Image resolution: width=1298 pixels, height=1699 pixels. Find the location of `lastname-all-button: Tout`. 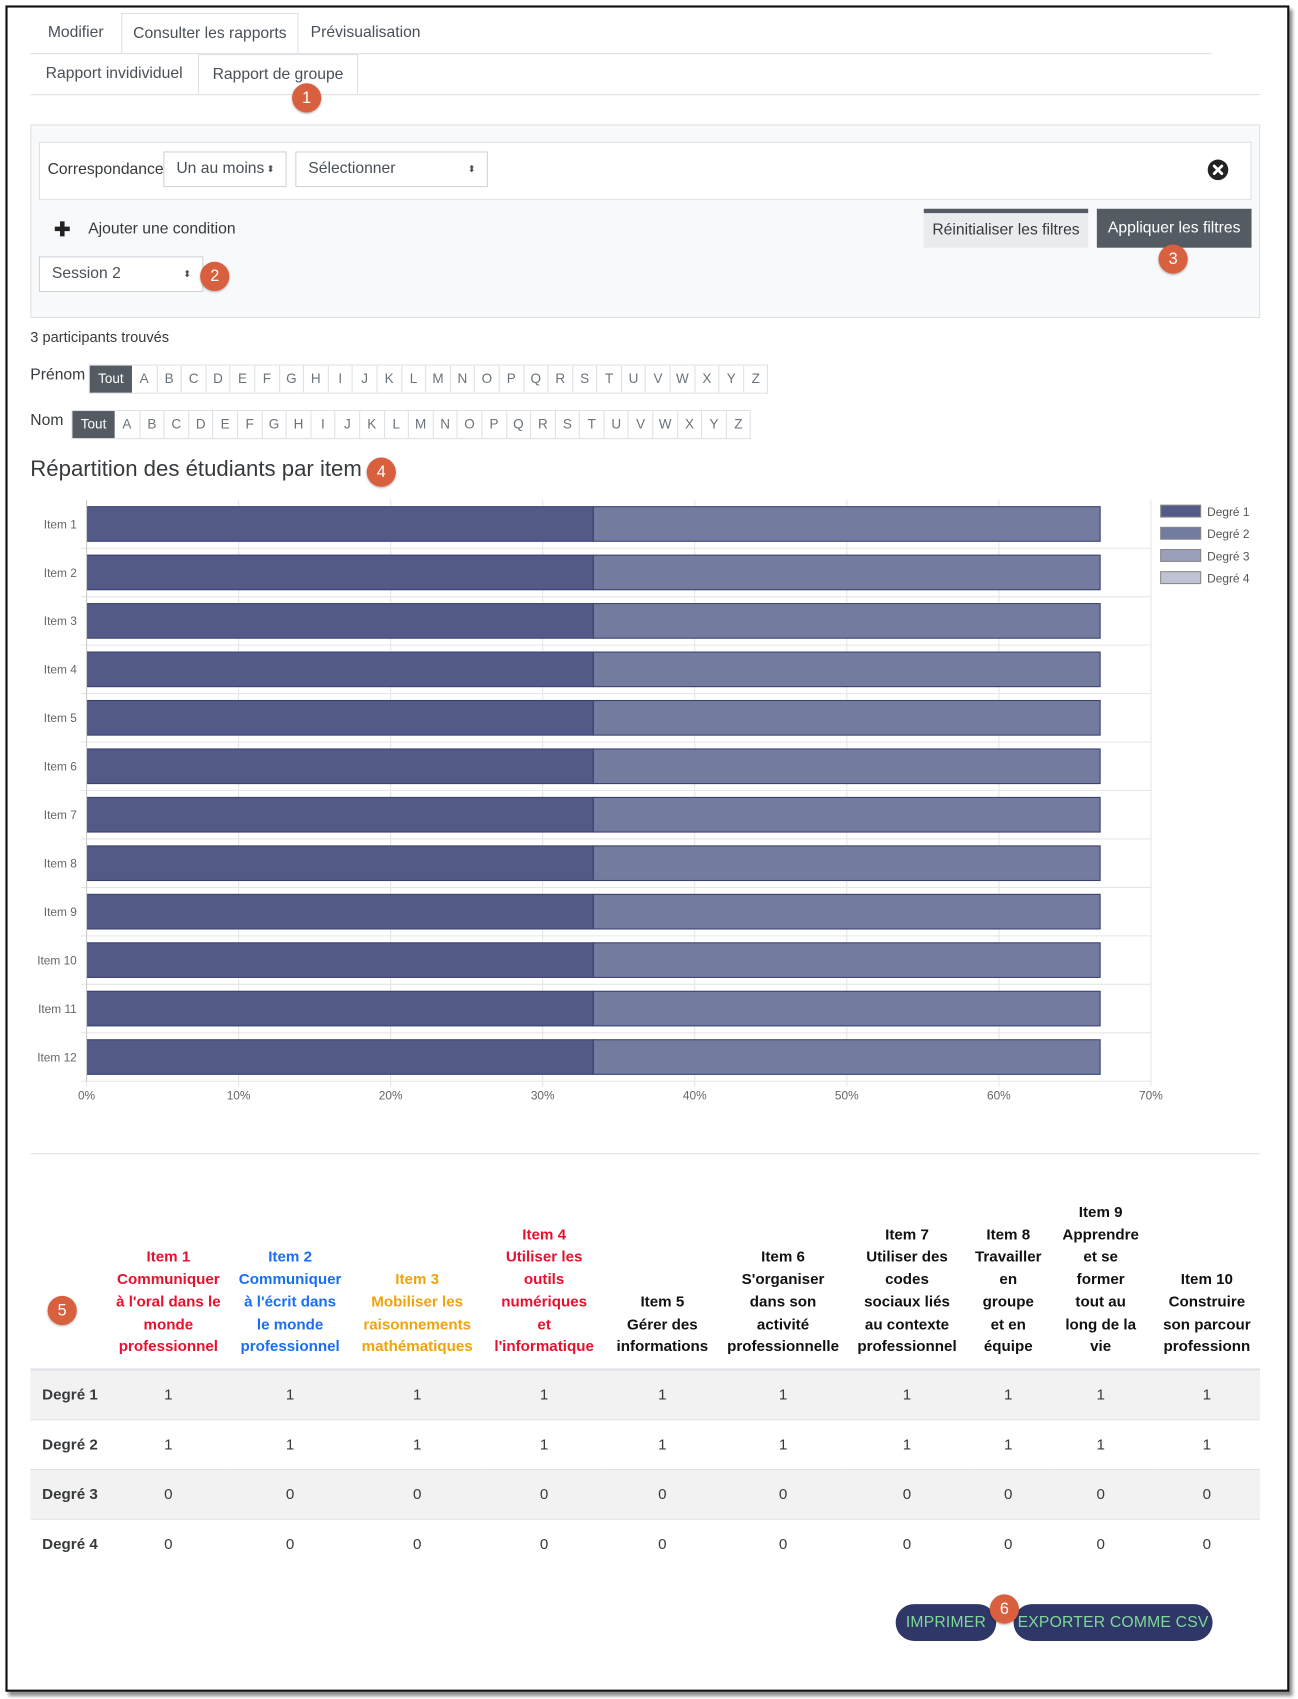

lastname-all-button: Tout is located at coordinates (93, 425).